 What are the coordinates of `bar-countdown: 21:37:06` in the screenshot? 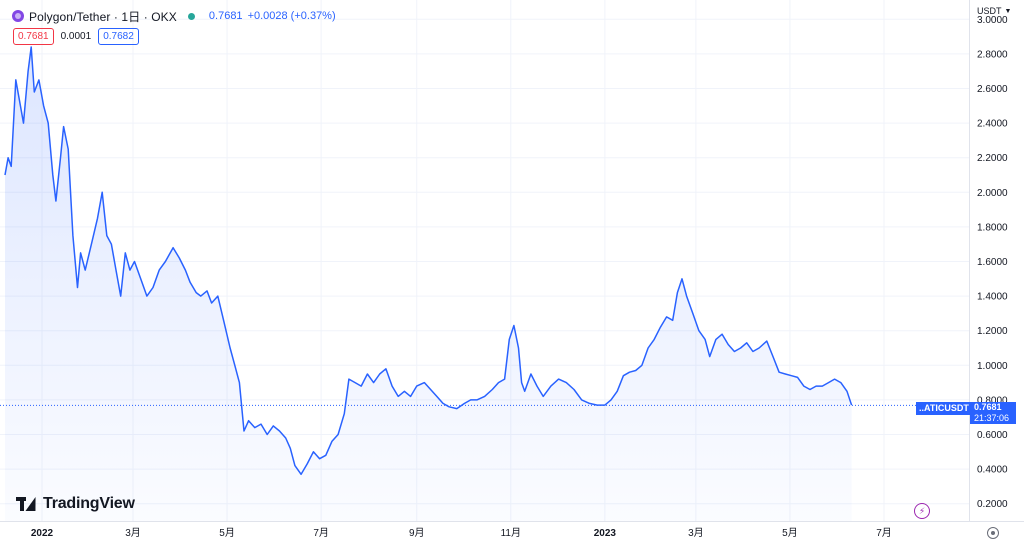 It's located at (992, 418).